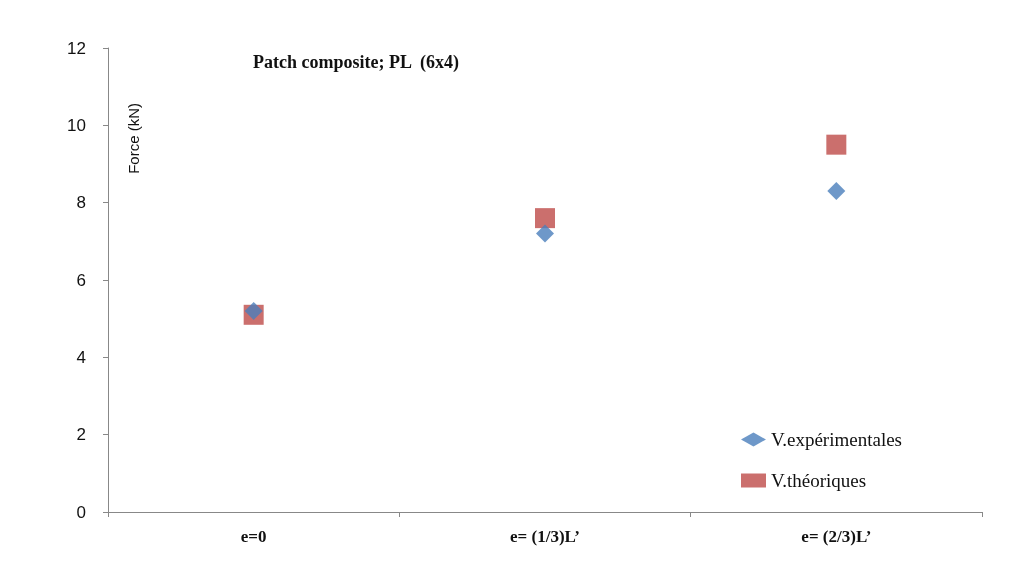 The width and height of the screenshot is (1035, 583). I want to click on legend-label: V.expérimentales, so click(836, 439).